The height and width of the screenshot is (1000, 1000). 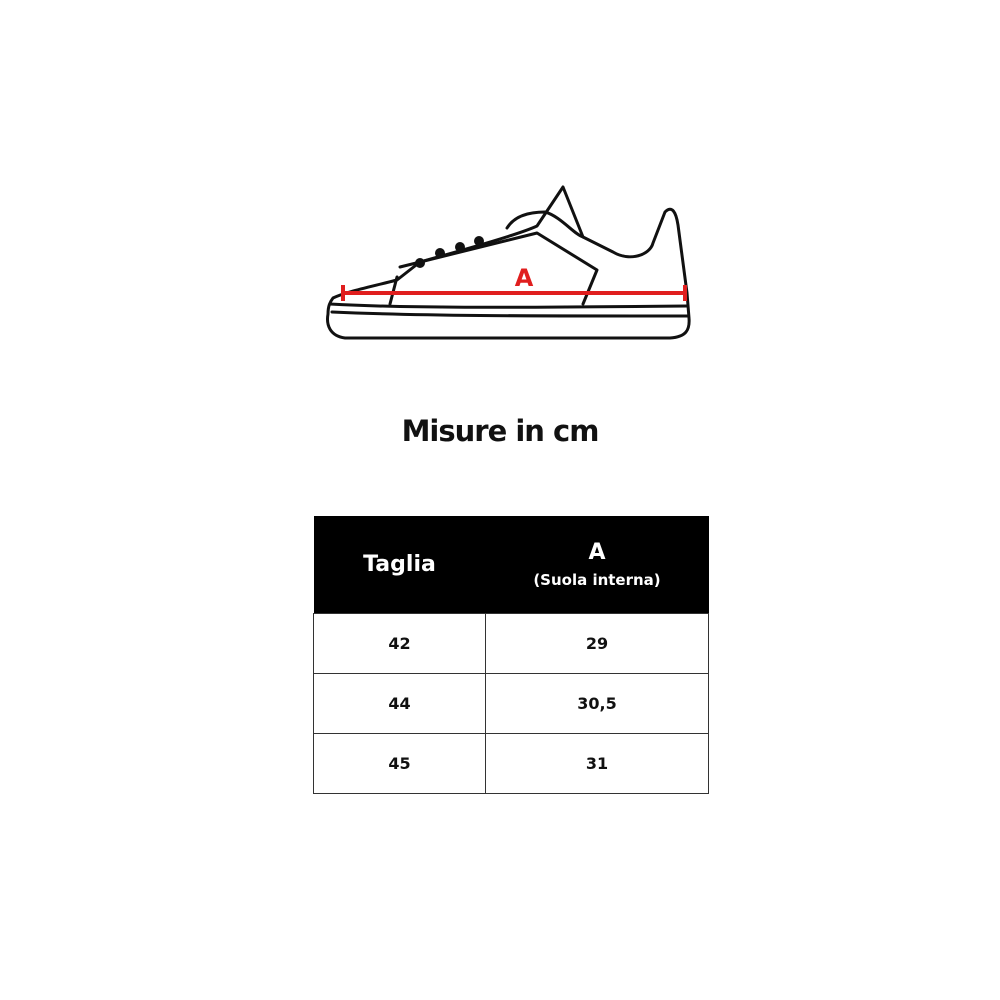 I want to click on page-title: Misure in cm, so click(x=500, y=431).